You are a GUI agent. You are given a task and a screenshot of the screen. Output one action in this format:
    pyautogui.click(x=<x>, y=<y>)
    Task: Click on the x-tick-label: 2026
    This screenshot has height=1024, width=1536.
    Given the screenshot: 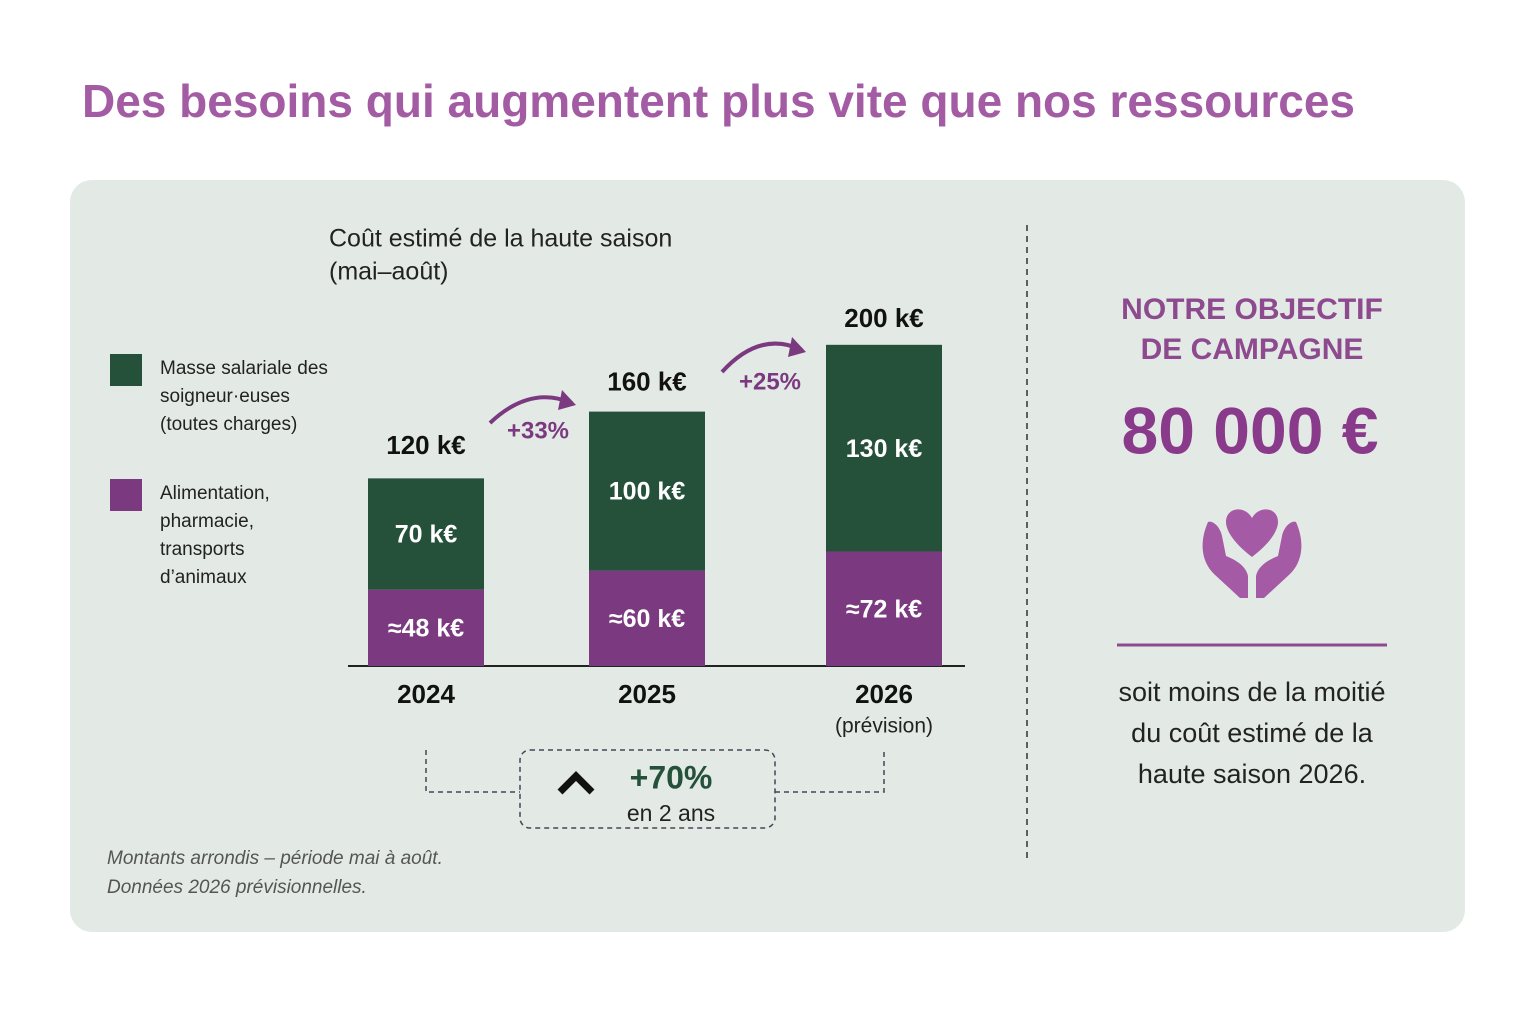 What is the action you would take?
    pyautogui.click(x=884, y=694)
    